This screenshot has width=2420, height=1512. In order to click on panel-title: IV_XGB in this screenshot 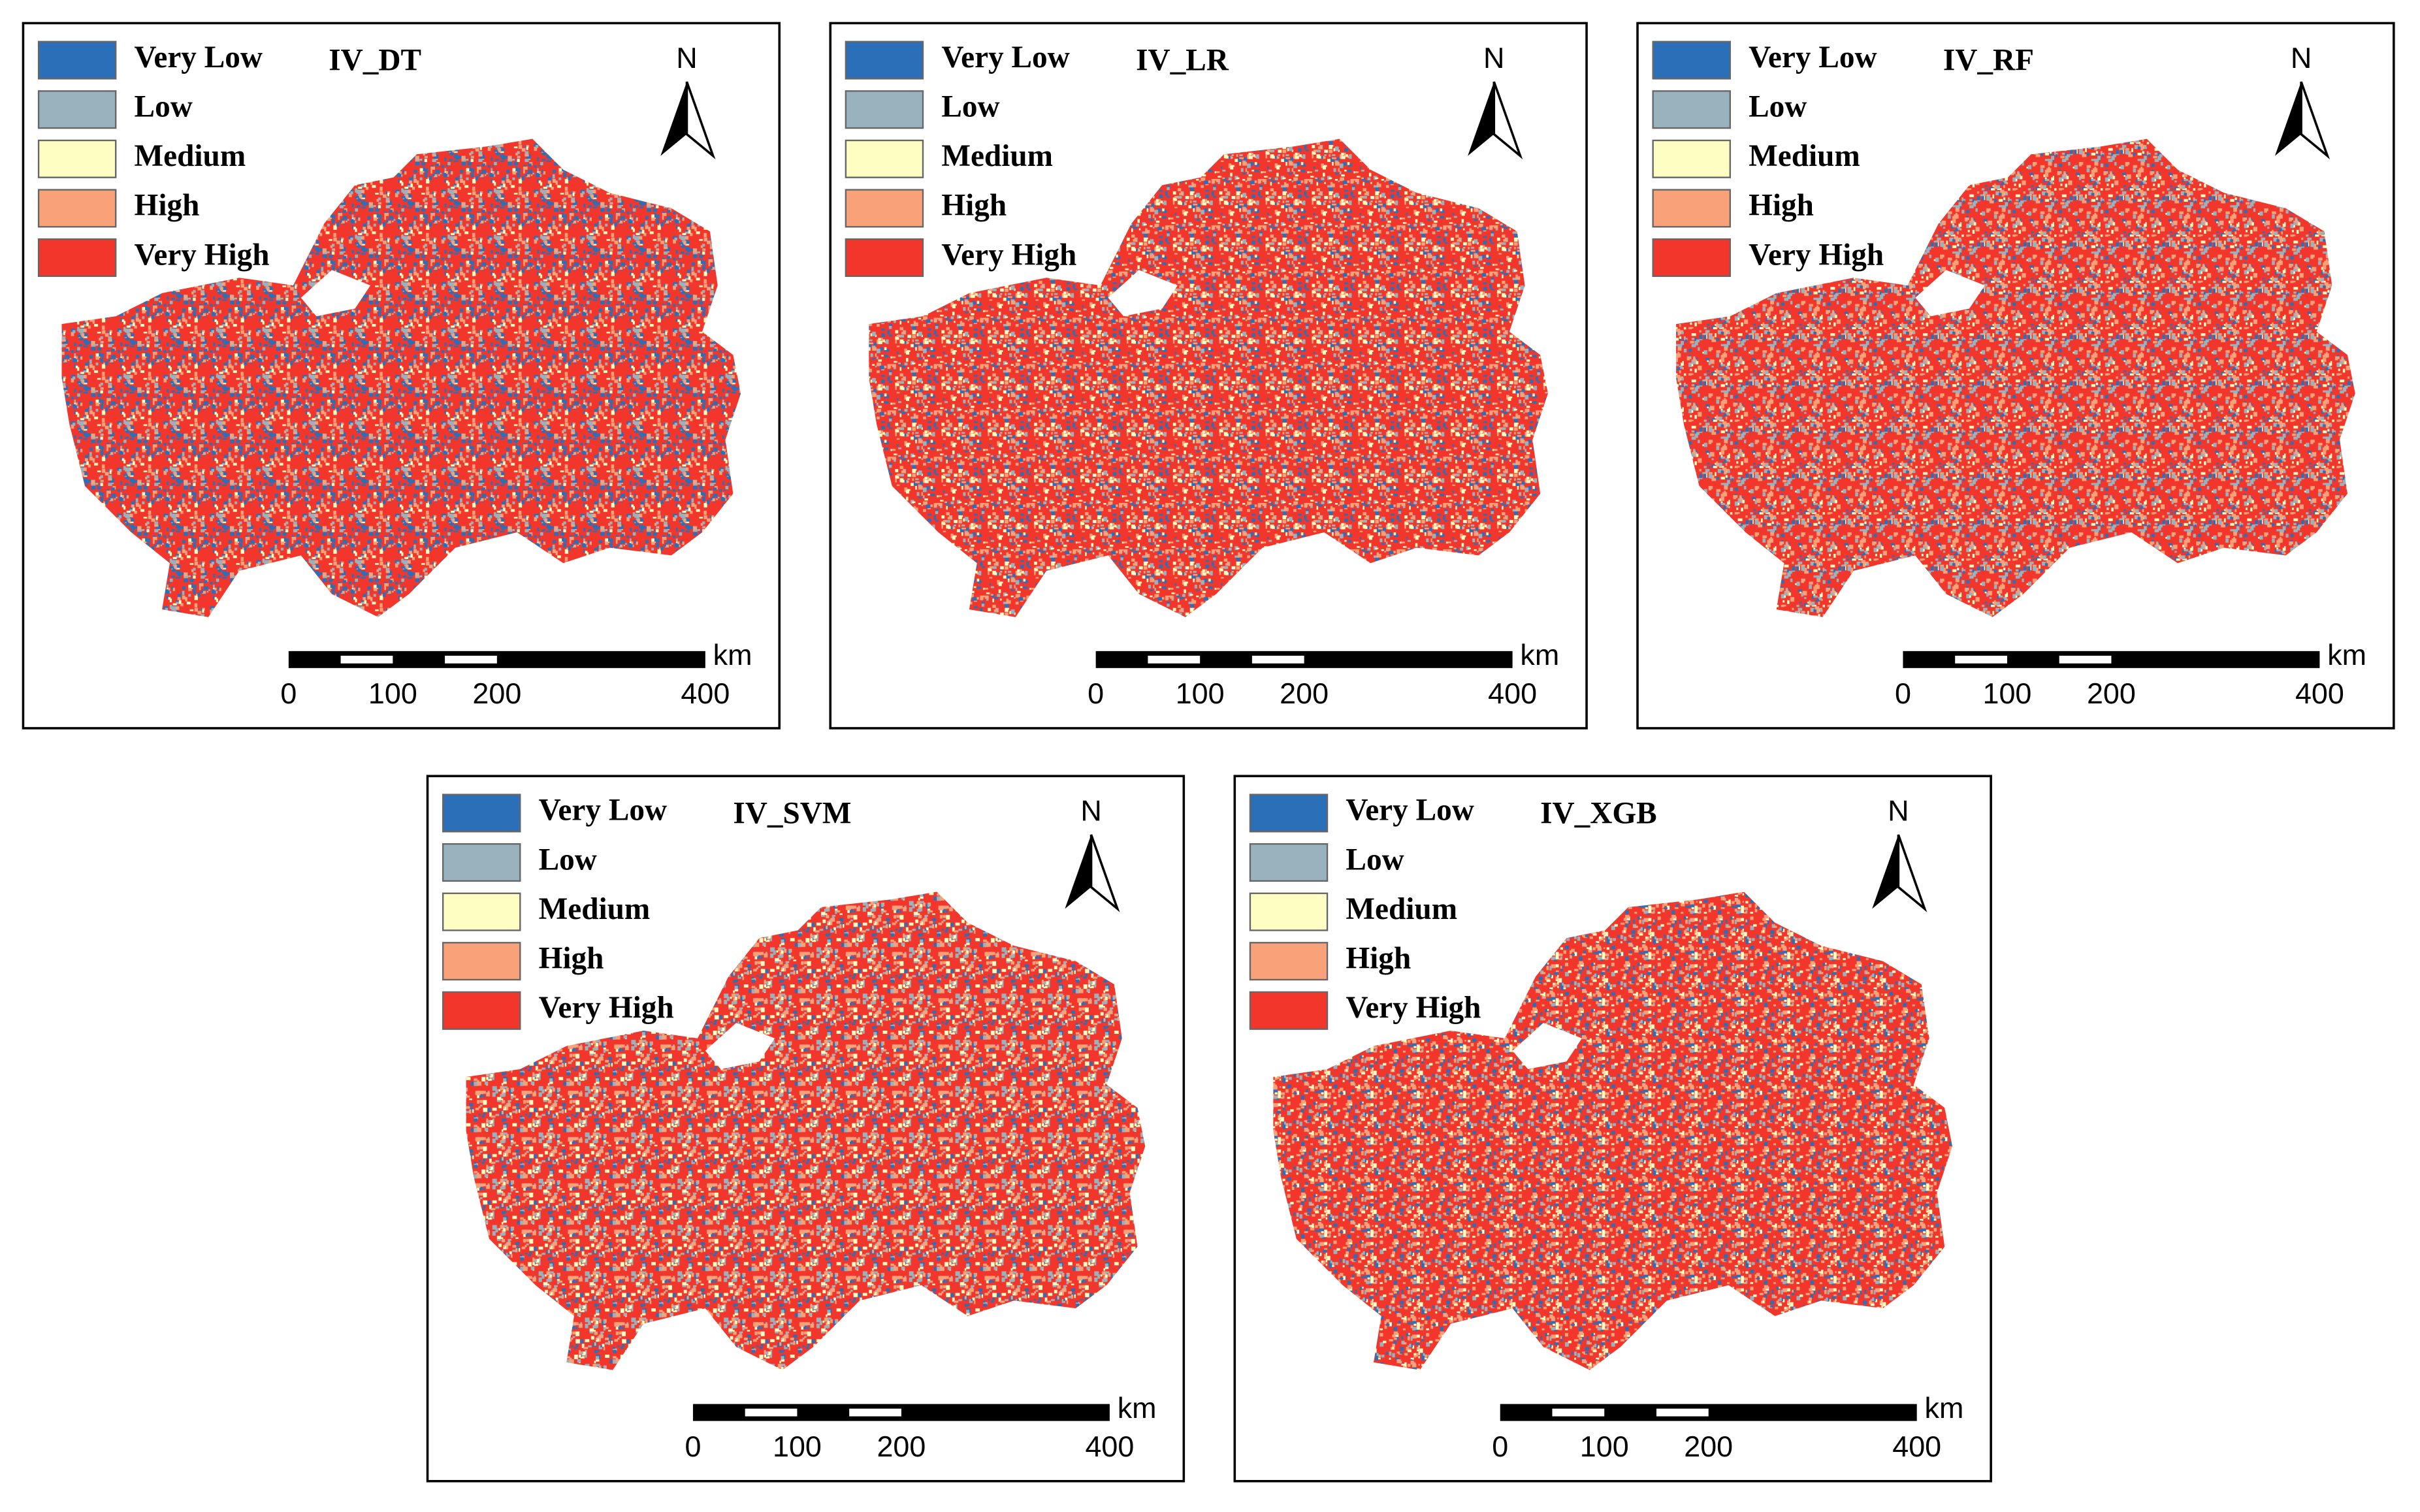, I will do `click(1598, 813)`.